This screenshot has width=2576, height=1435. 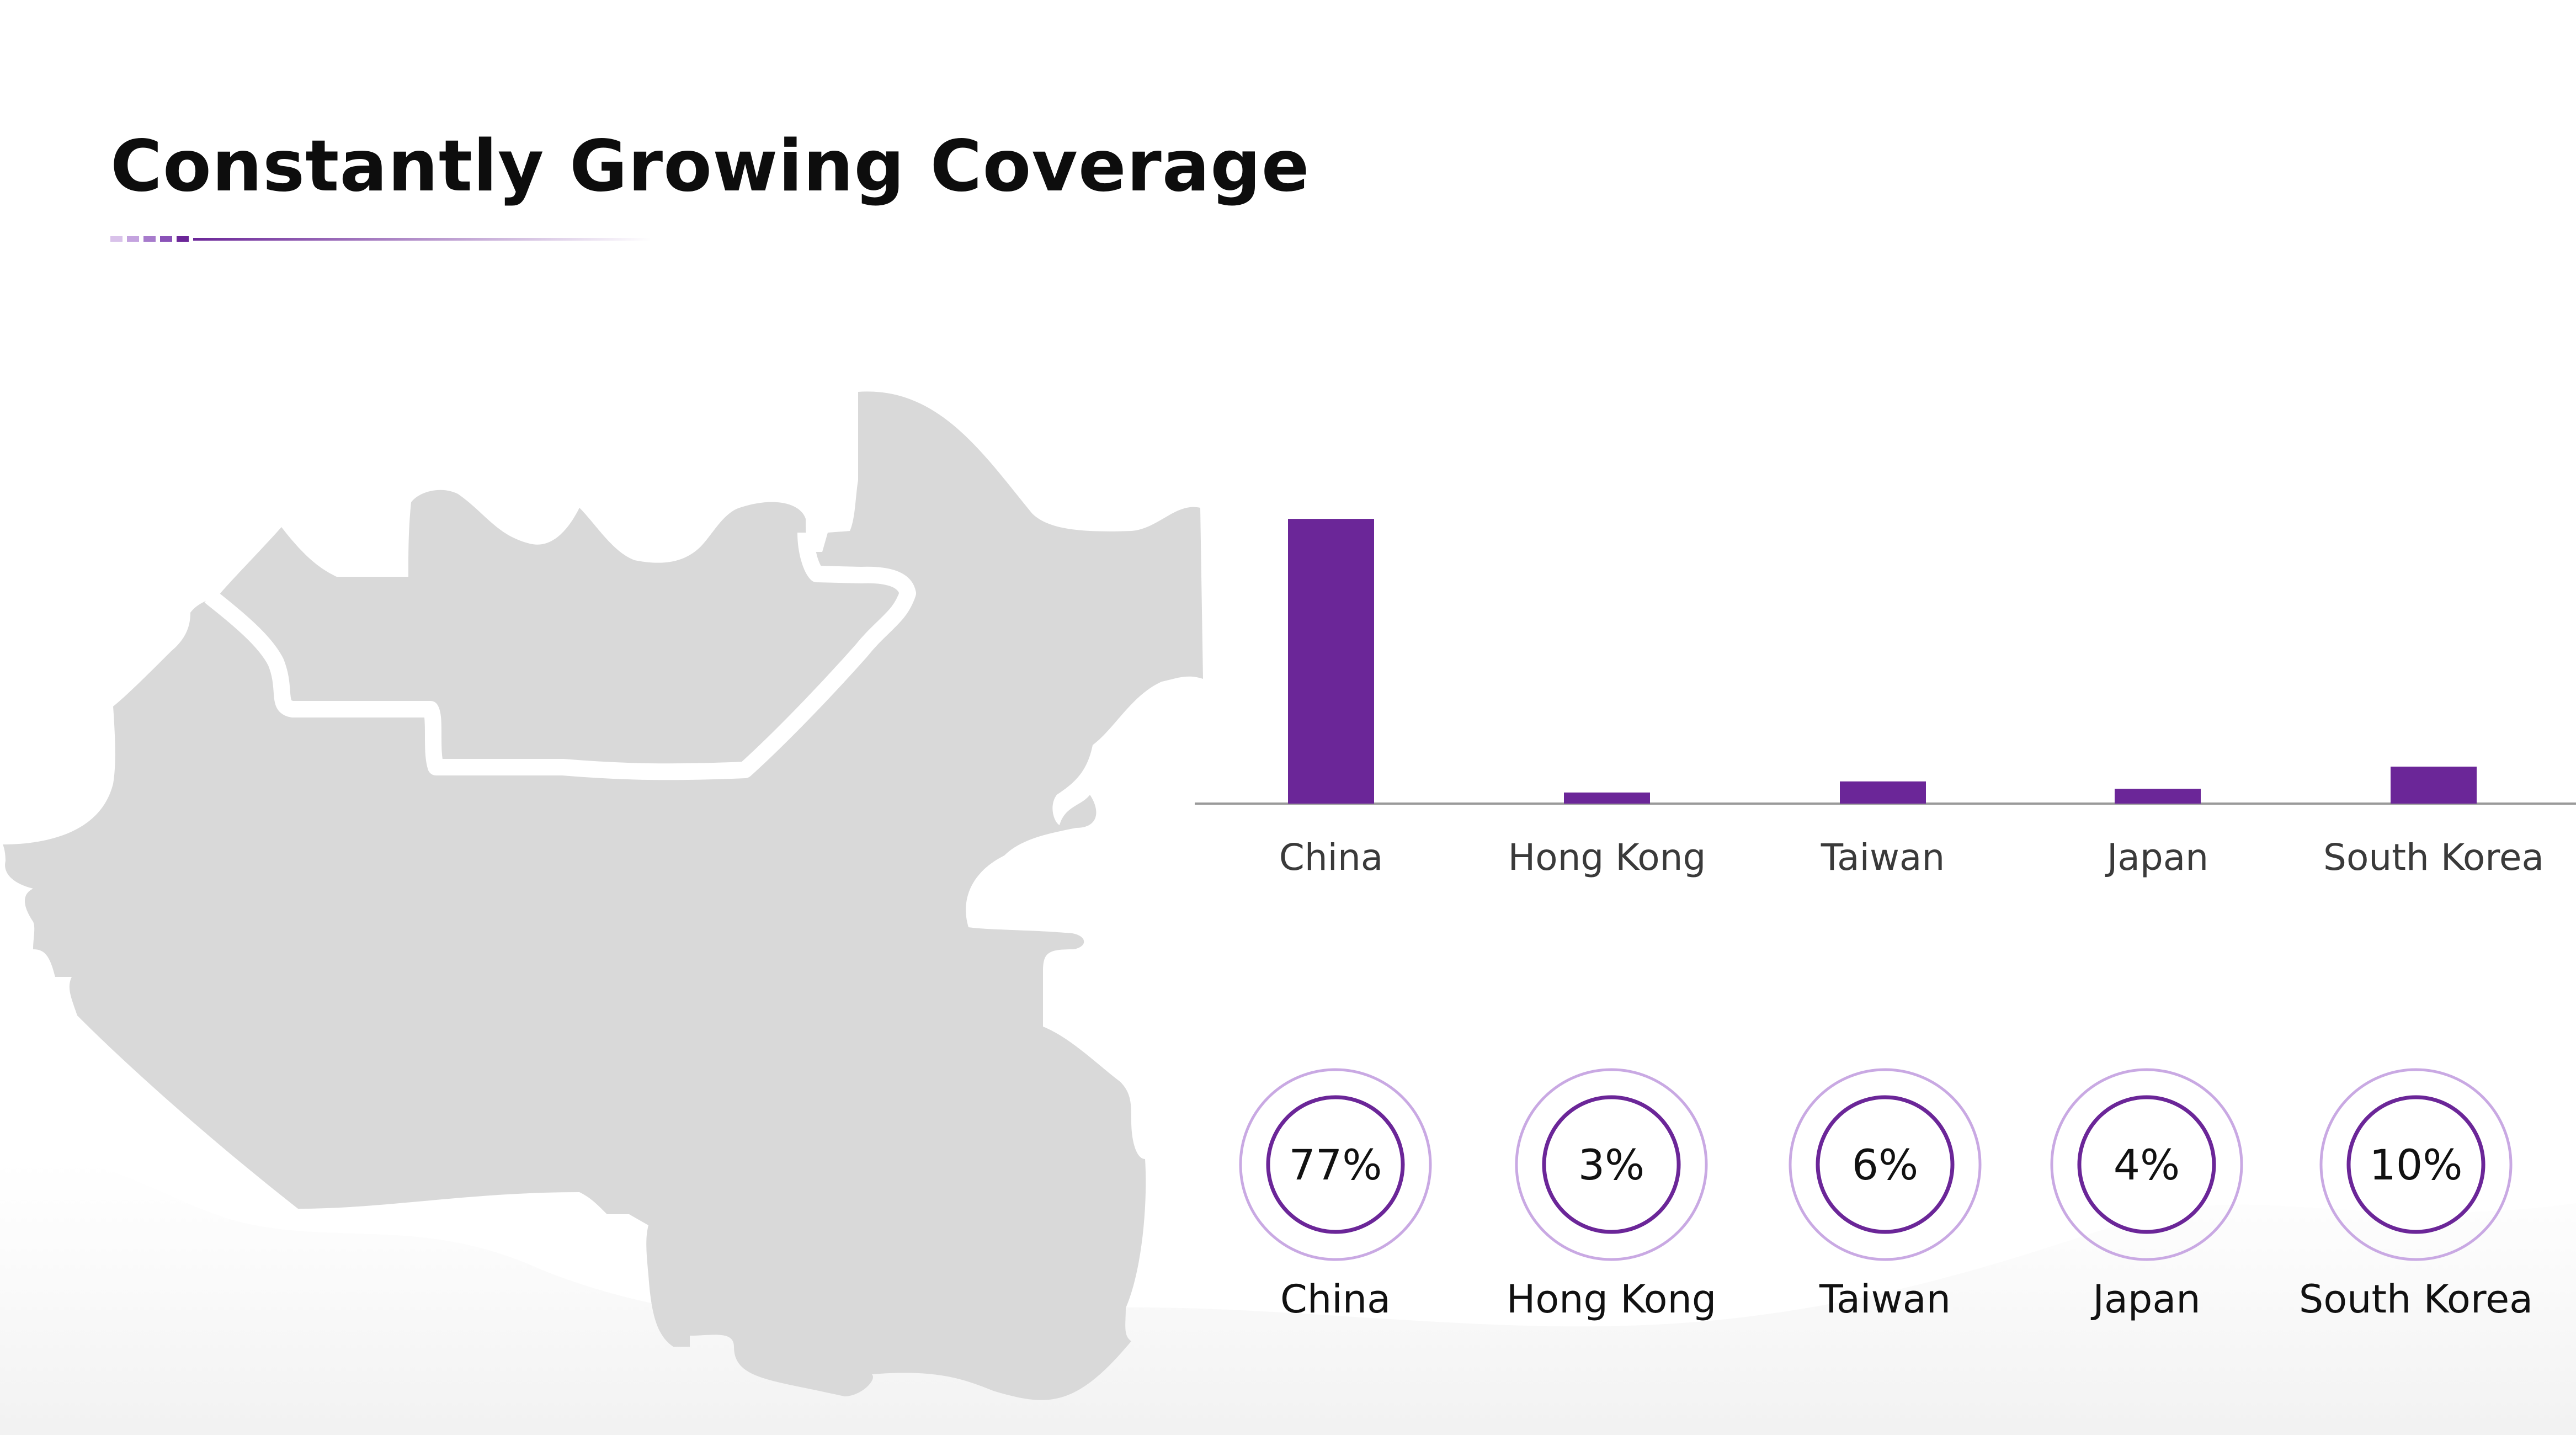 I want to click on bar-china, so click(x=1331, y=661).